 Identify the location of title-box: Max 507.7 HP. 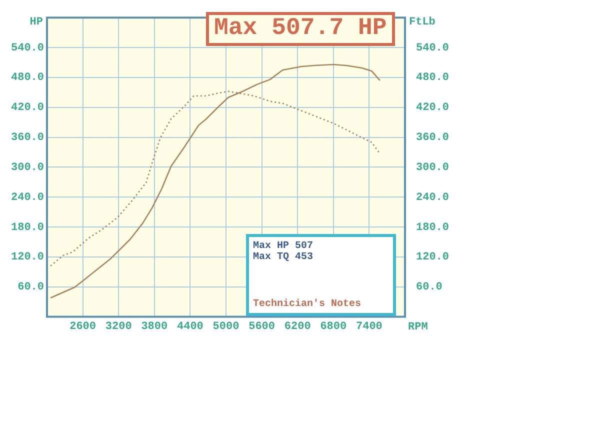
(300, 29).